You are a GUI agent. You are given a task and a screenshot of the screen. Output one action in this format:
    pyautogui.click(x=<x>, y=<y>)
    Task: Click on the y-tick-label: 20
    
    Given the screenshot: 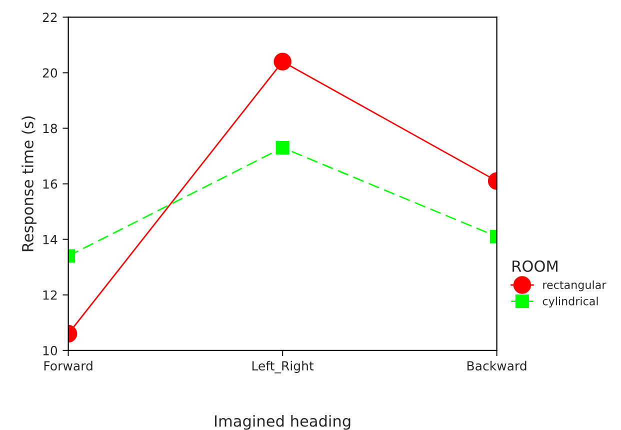 What is the action you would take?
    pyautogui.click(x=50, y=73)
    